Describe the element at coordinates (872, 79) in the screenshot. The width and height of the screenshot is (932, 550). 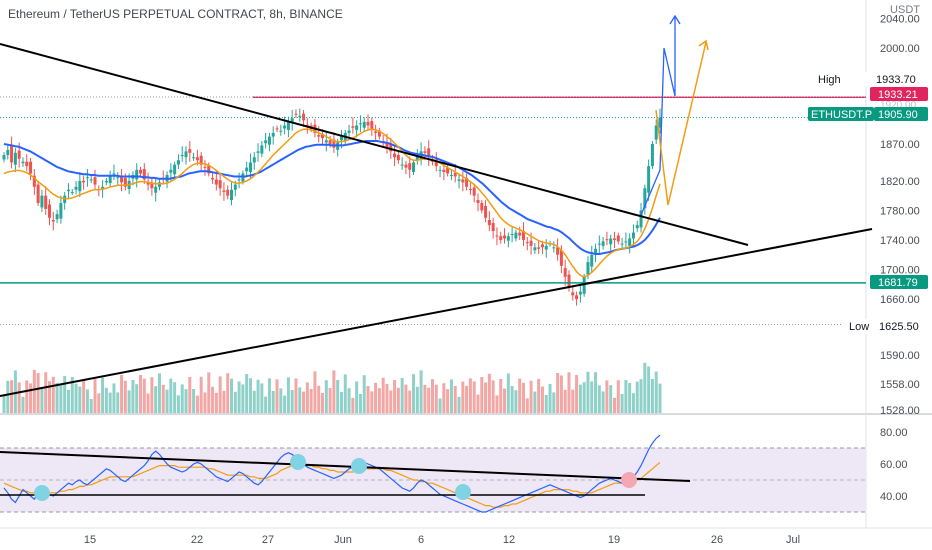
I see `high-label-box` at that location.